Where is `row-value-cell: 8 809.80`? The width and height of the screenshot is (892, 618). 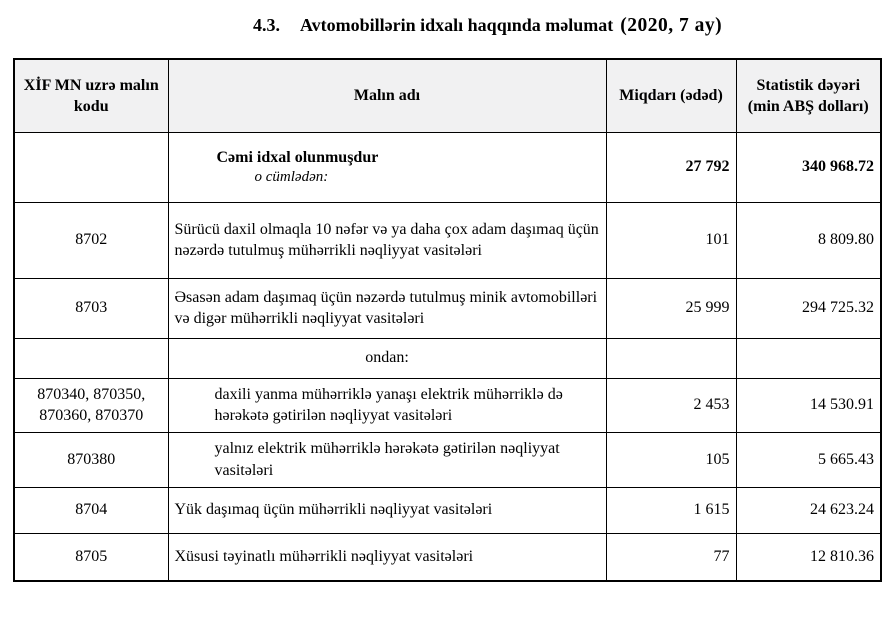
row-value-cell: 8 809.80 is located at coordinates (808, 240).